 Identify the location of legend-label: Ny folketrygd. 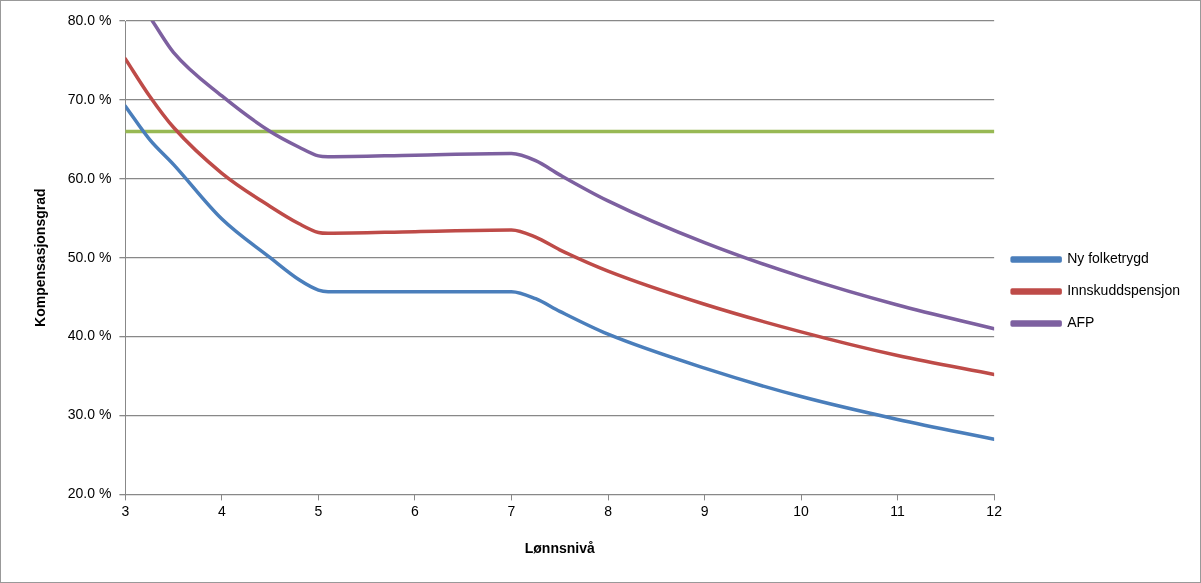
(1108, 258).